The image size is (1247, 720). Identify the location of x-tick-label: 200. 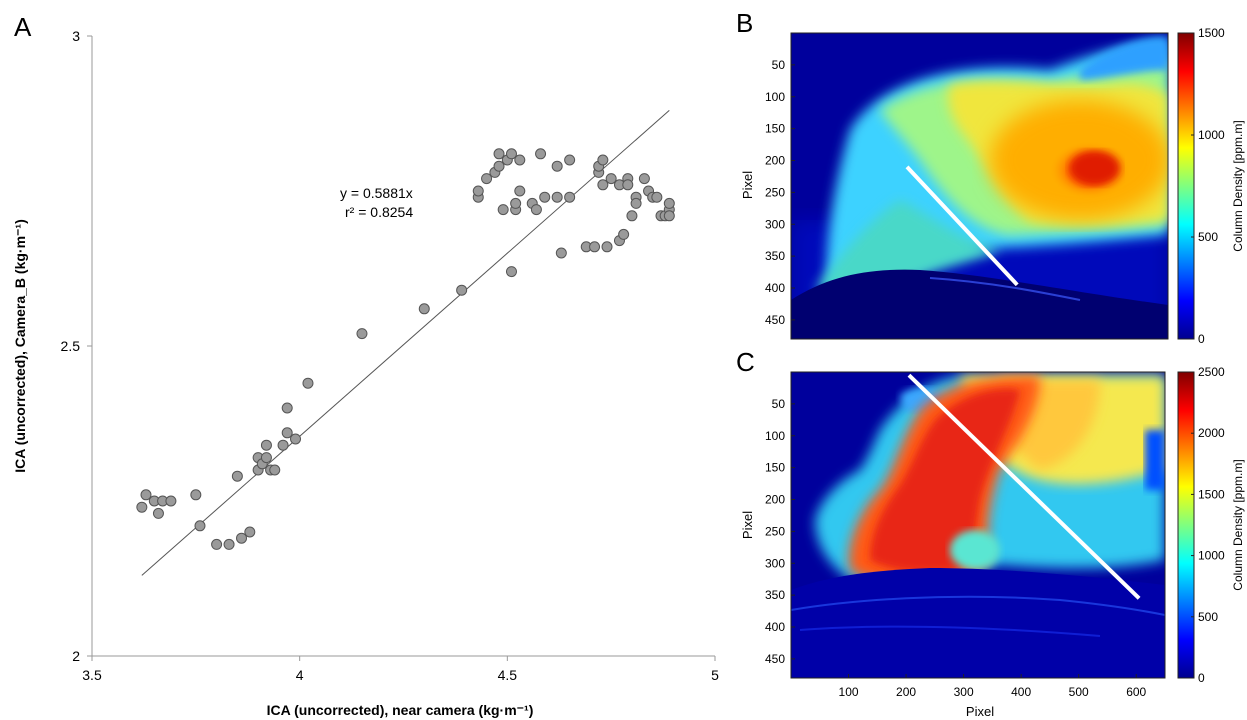
(906, 692).